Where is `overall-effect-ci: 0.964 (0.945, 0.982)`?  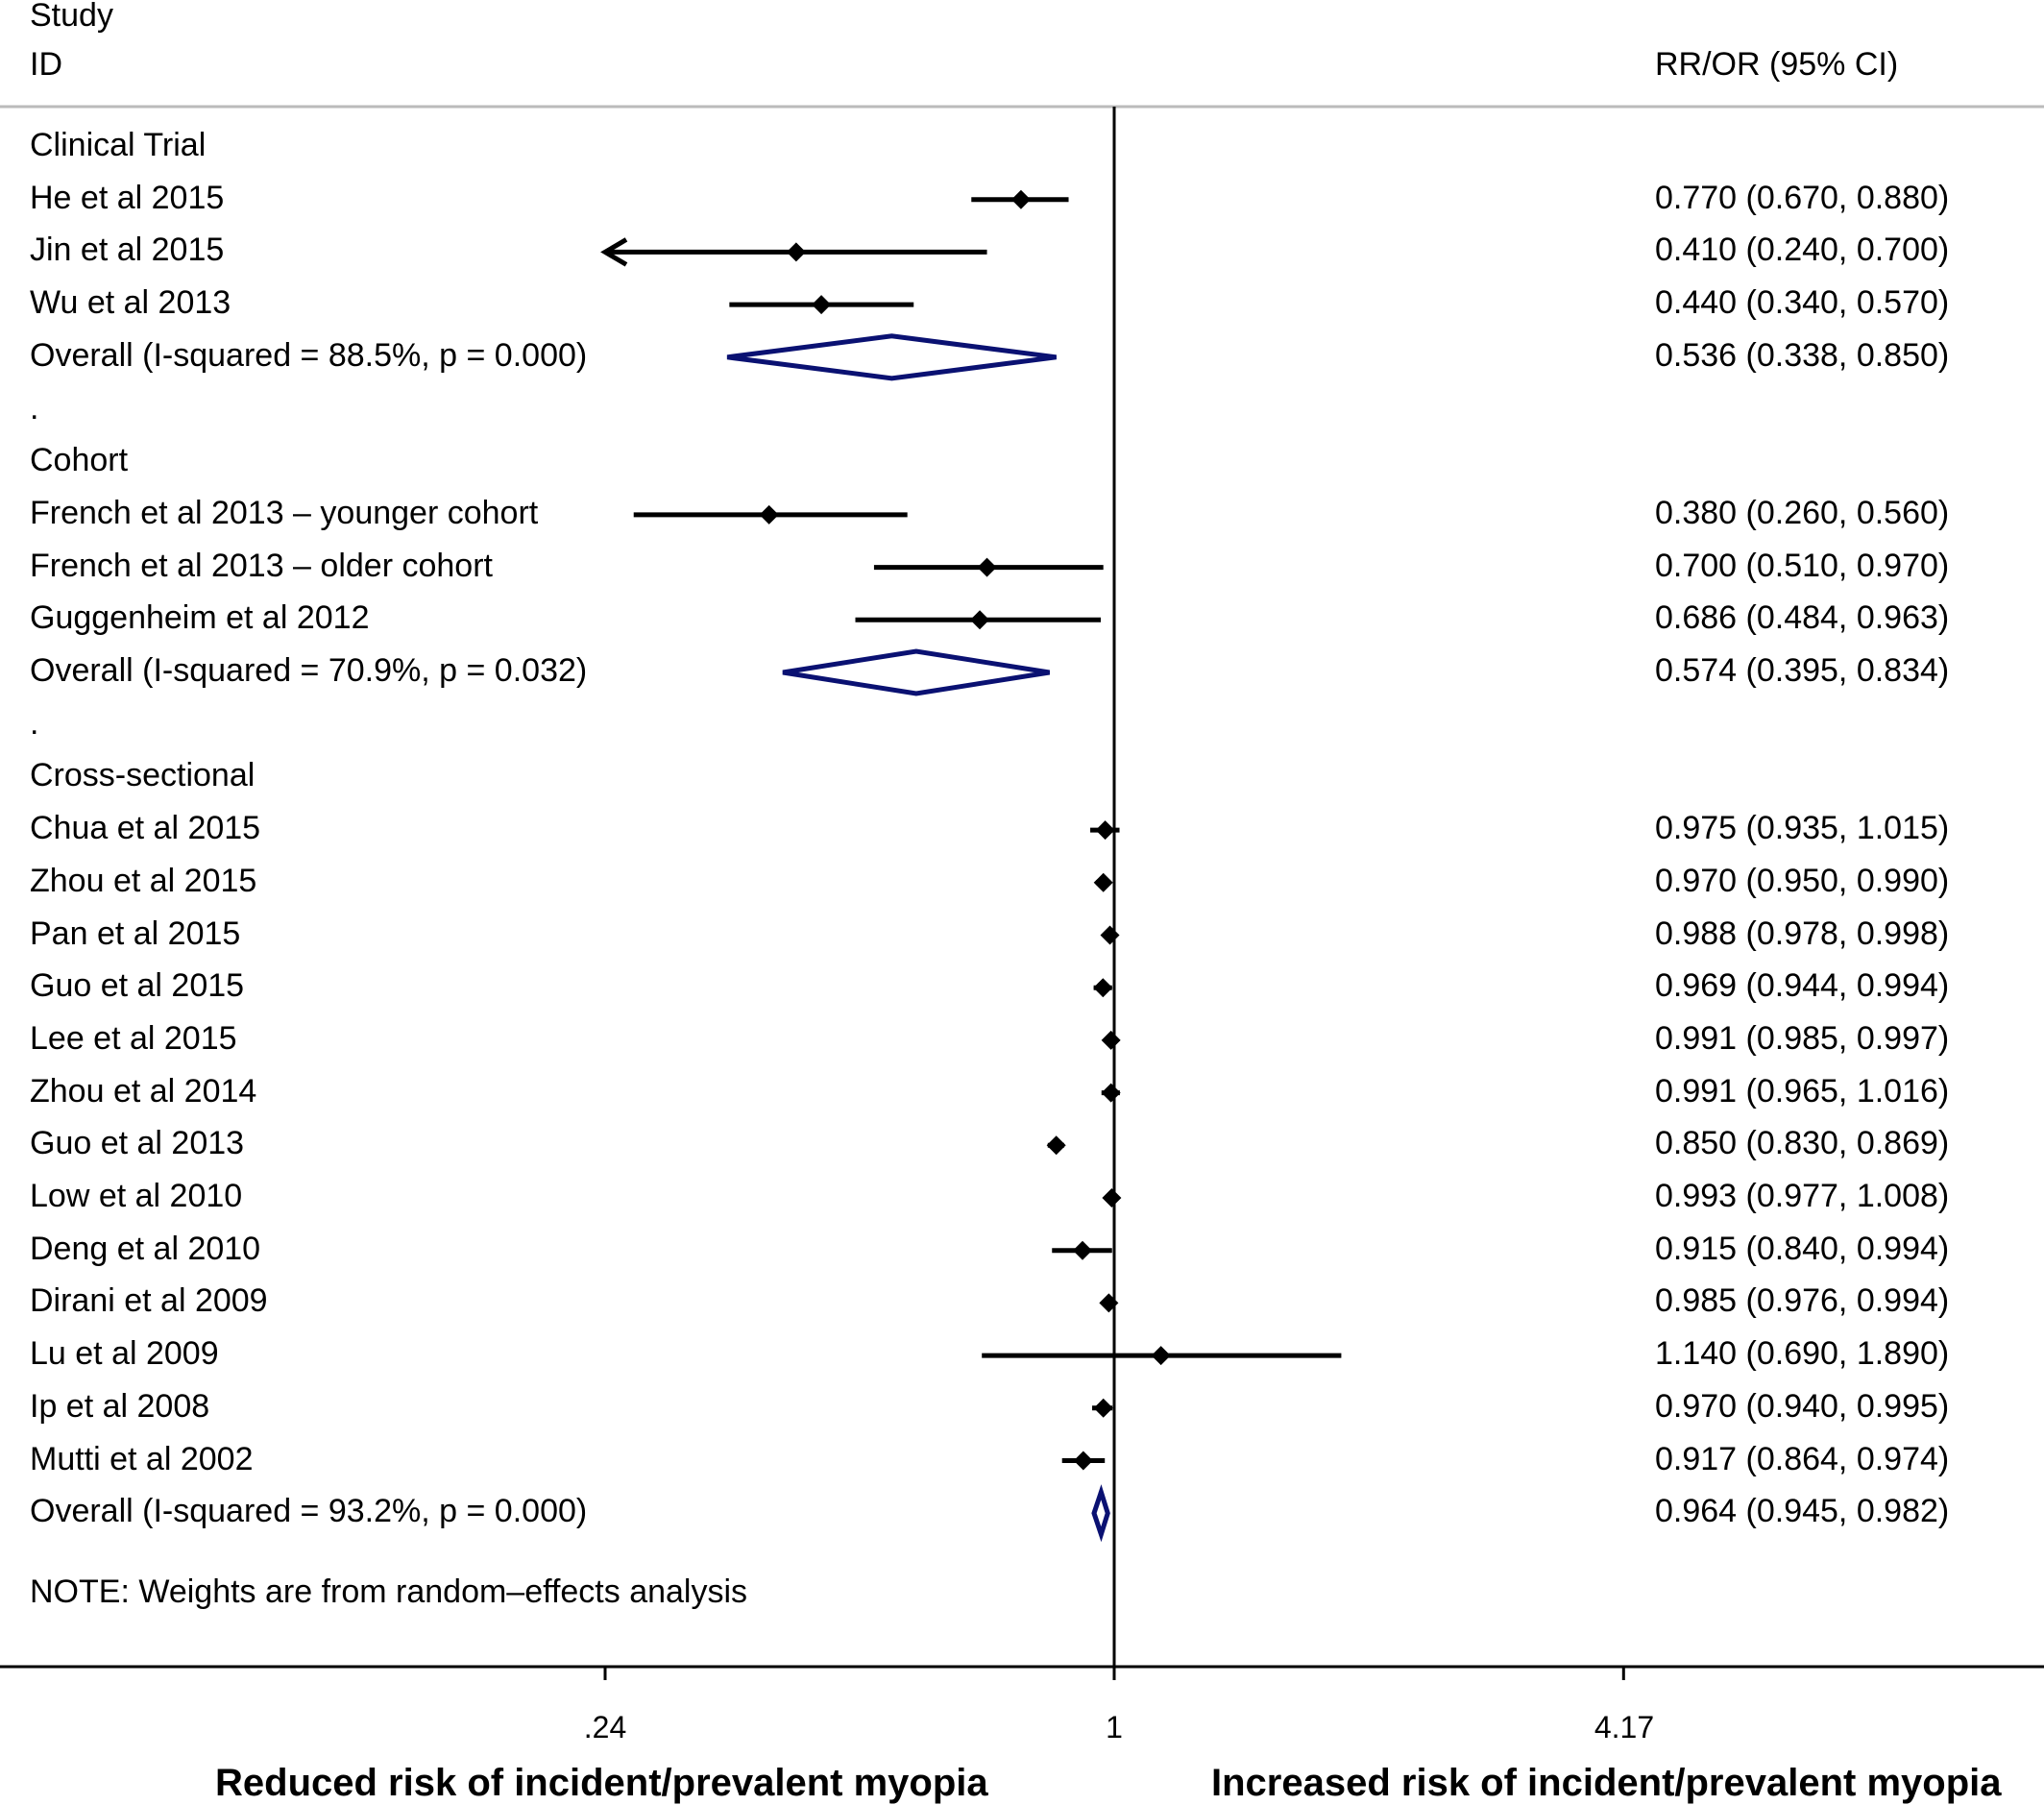 overall-effect-ci: 0.964 (0.945, 0.982) is located at coordinates (1802, 1511).